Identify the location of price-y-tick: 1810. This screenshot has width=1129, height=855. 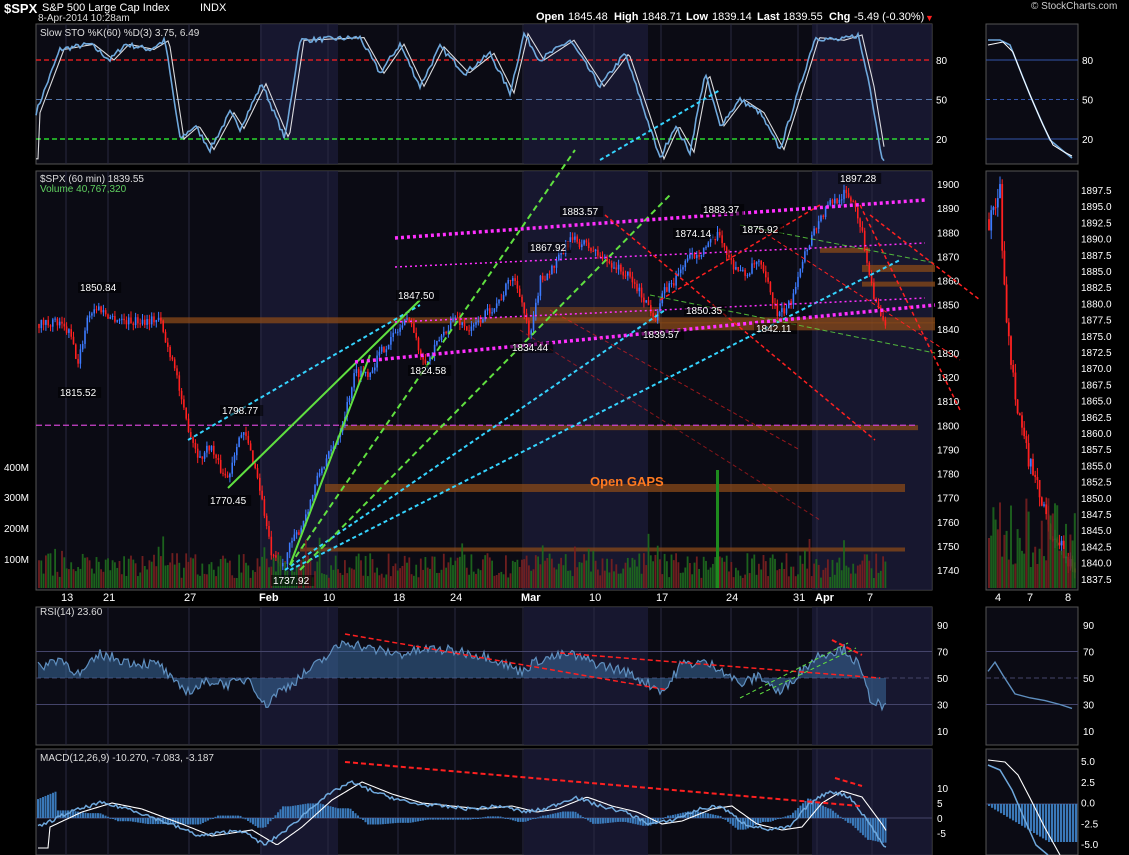
(948, 402).